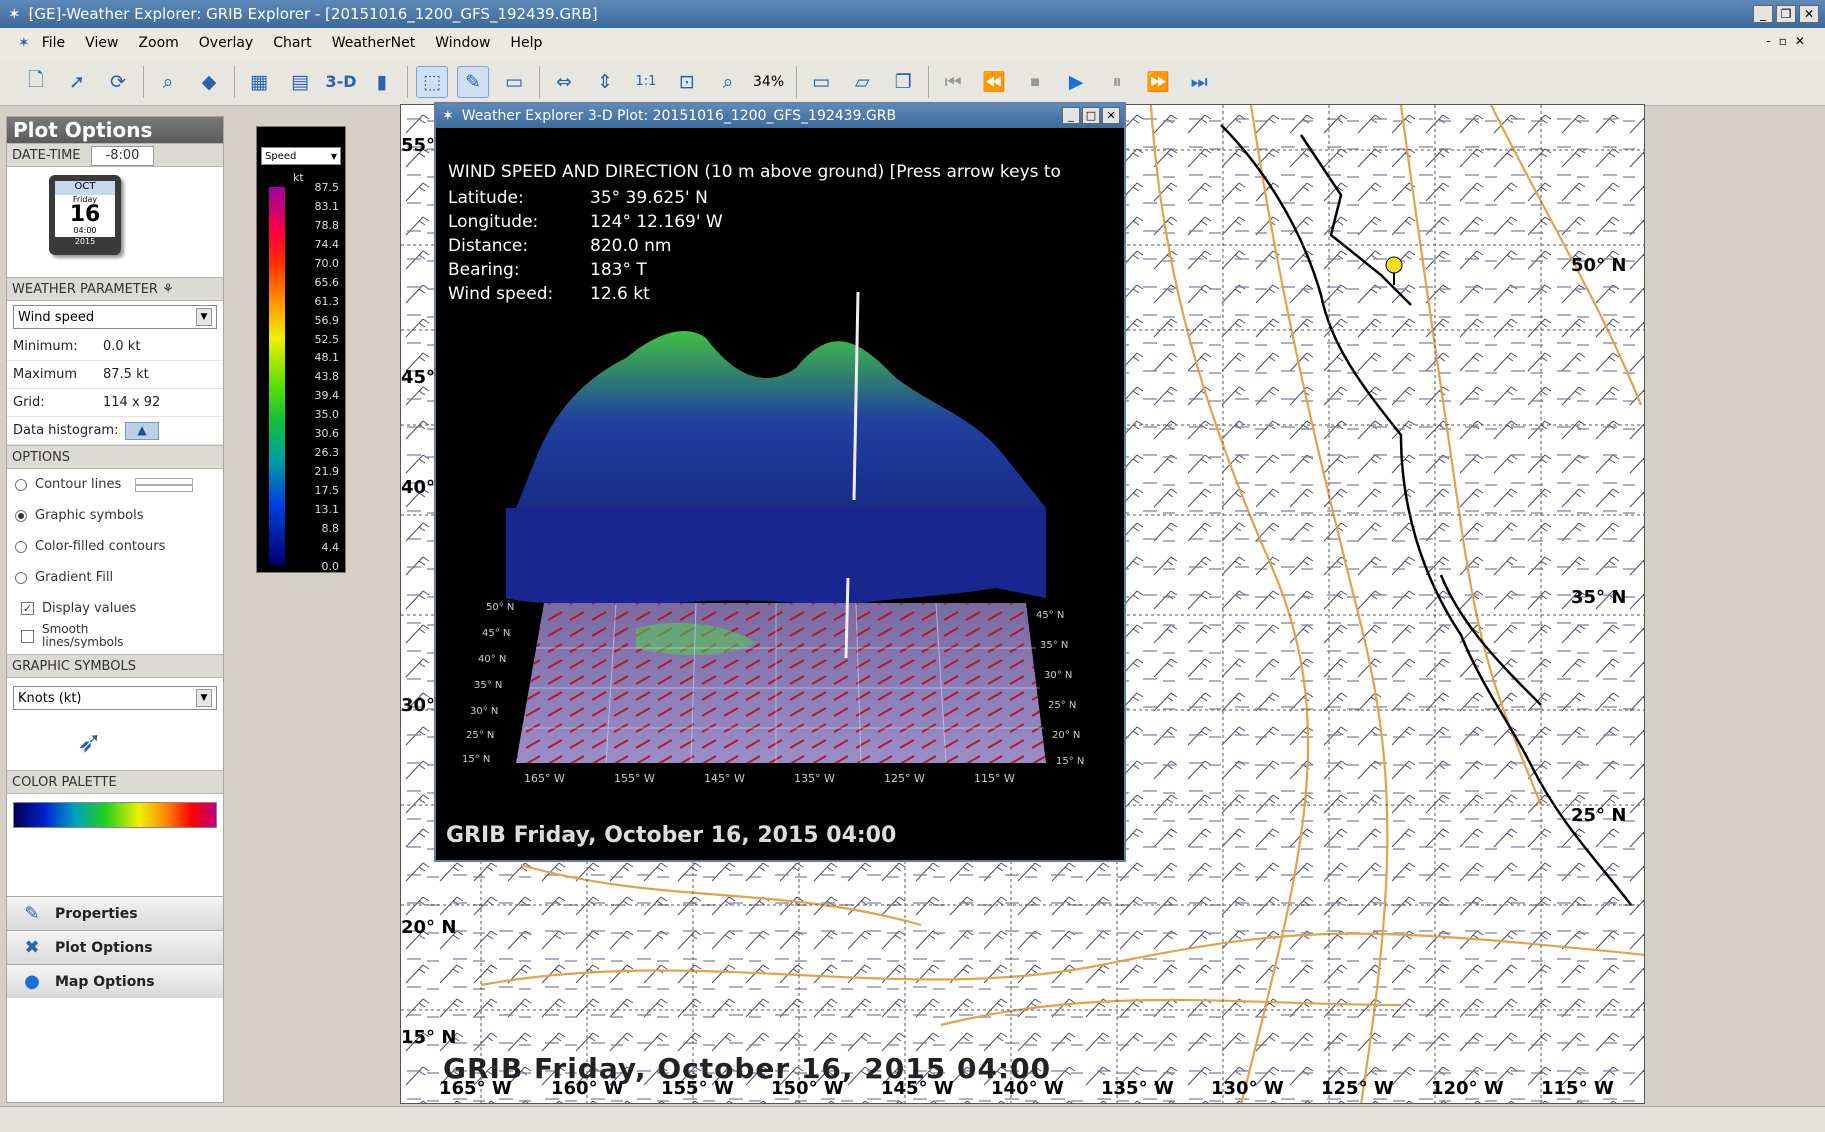 This screenshot has height=1132, width=1825. Describe the element at coordinates (1027, 1088) in the screenshot. I see `lon-label: 140° W` at that location.